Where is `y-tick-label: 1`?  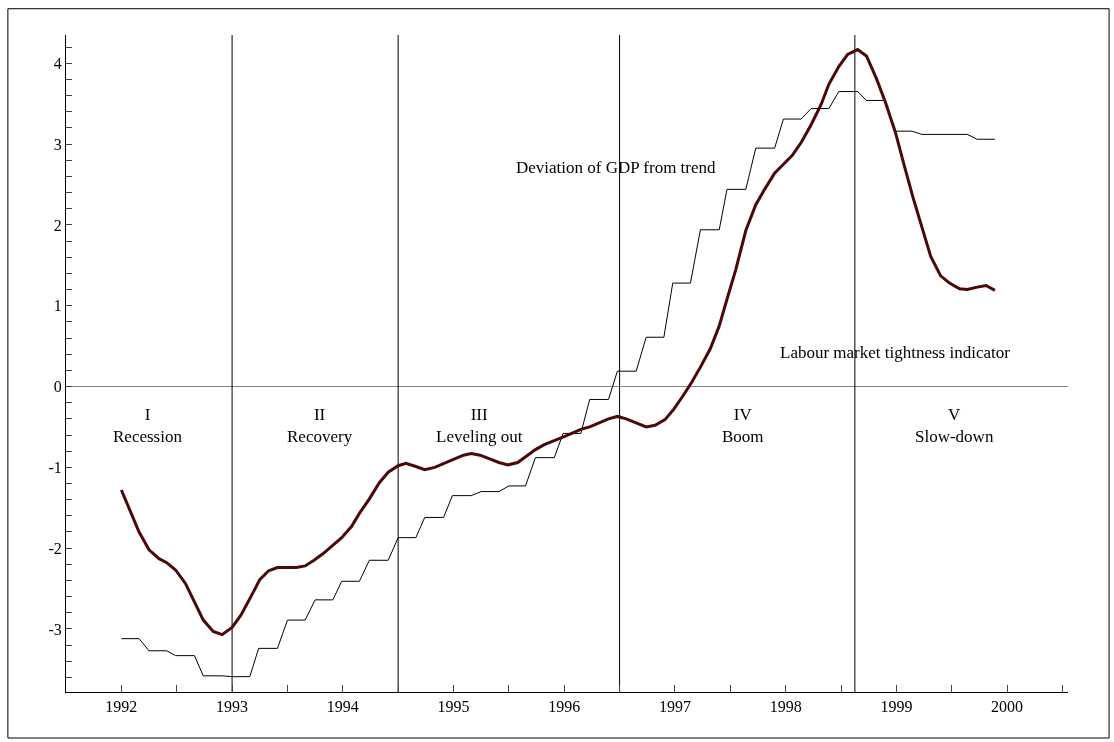
y-tick-label: 1 is located at coordinates (57, 306).